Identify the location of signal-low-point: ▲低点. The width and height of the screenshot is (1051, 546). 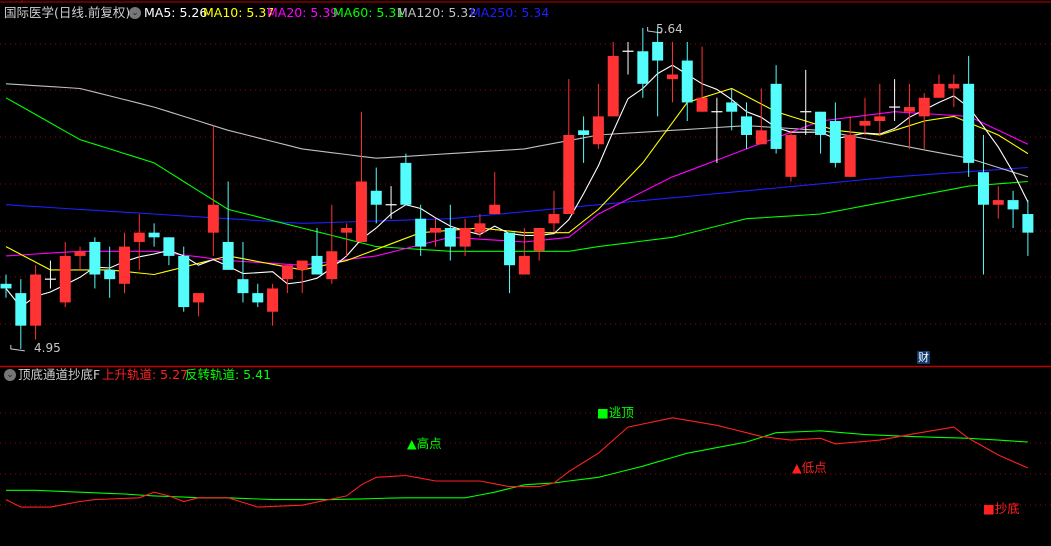
(809, 467).